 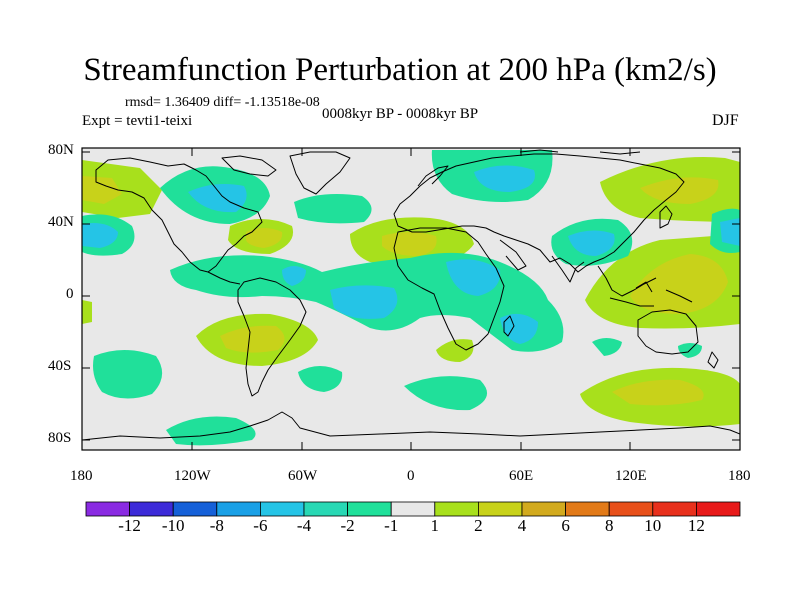 I want to click on x-tick-label: 120E, so click(x=631, y=476).